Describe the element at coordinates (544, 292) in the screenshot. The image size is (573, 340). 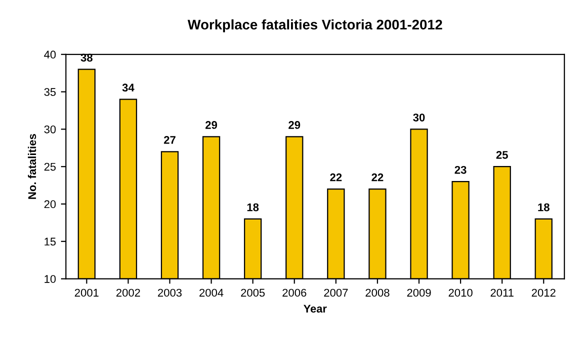
I see `x-tick-label: 2012` at that location.